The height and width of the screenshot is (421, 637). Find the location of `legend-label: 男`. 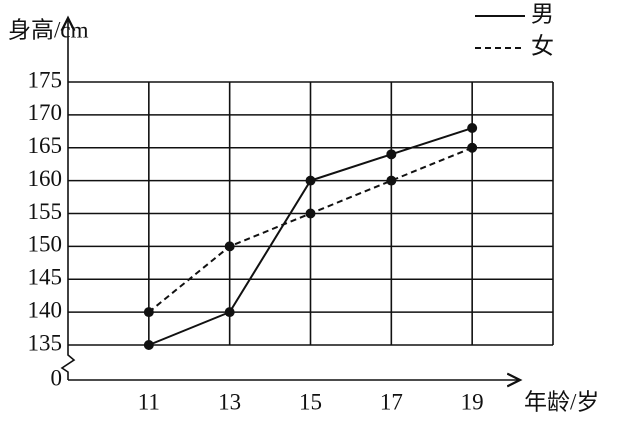

legend-label: 男 is located at coordinates (542, 13).